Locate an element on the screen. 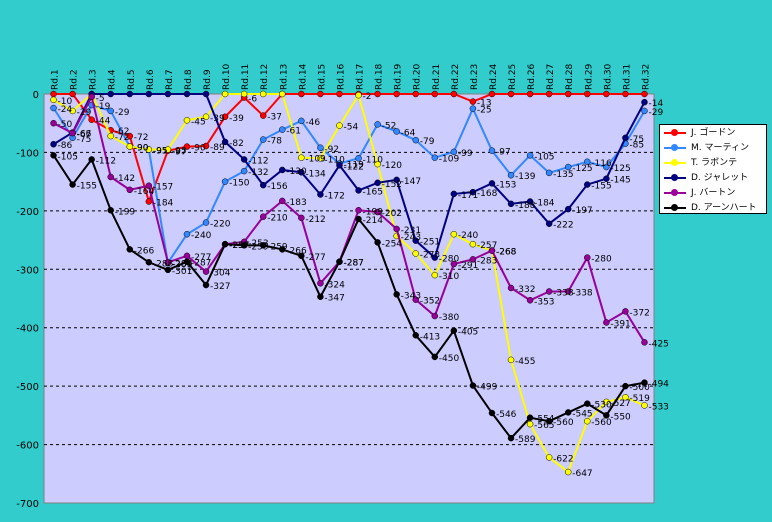 This screenshot has width=772, height=522. x-tick-label: Rd.32 is located at coordinates (646, 77).